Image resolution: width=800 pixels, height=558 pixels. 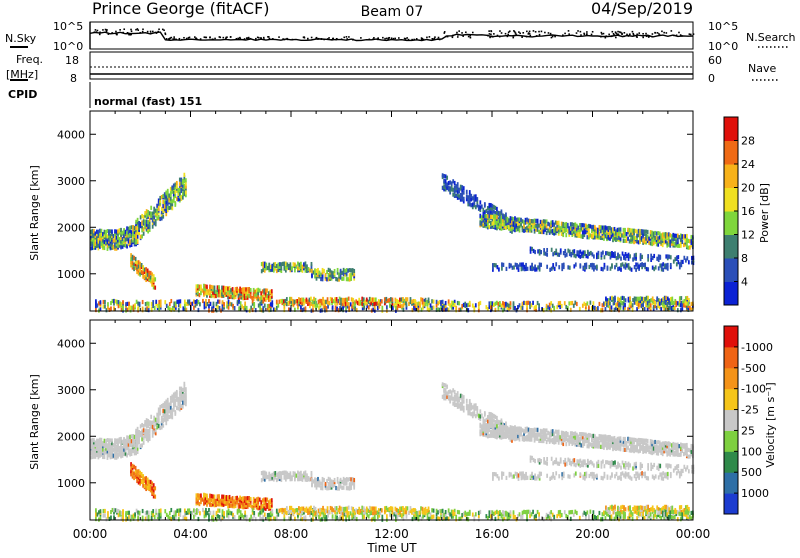 I want to click on colorbar-tick-label: 12, so click(x=748, y=235).